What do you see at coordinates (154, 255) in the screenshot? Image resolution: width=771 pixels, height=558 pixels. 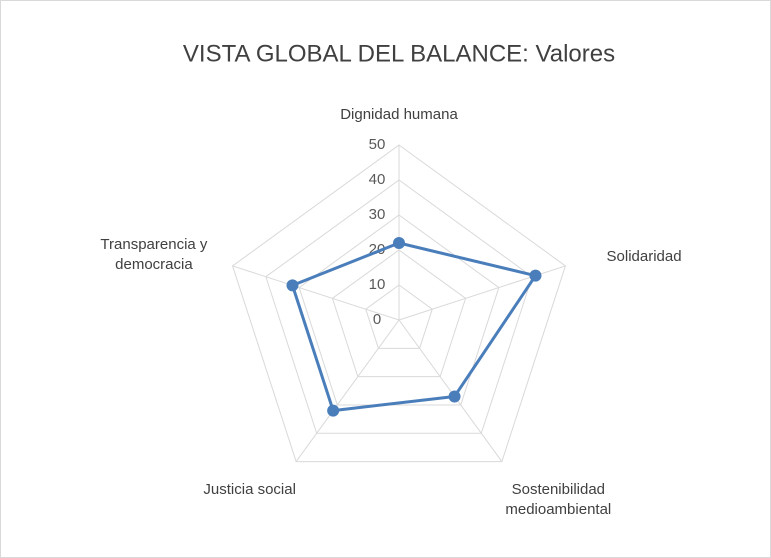 I see `category-label: Transparencia y democracia` at bounding box center [154, 255].